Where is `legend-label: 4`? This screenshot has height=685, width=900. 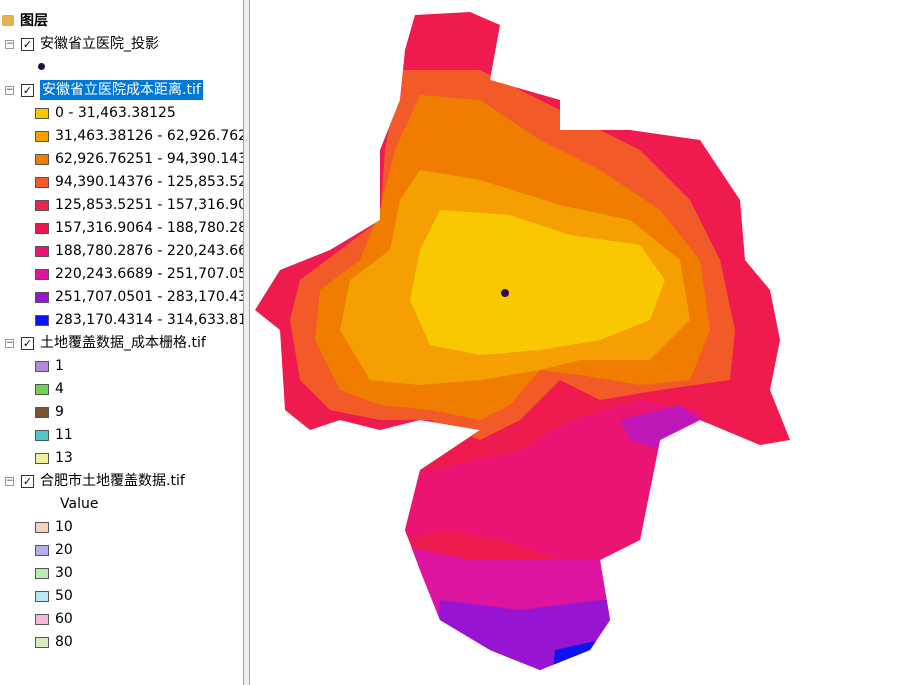
legend-label: 4 is located at coordinates (59, 389).